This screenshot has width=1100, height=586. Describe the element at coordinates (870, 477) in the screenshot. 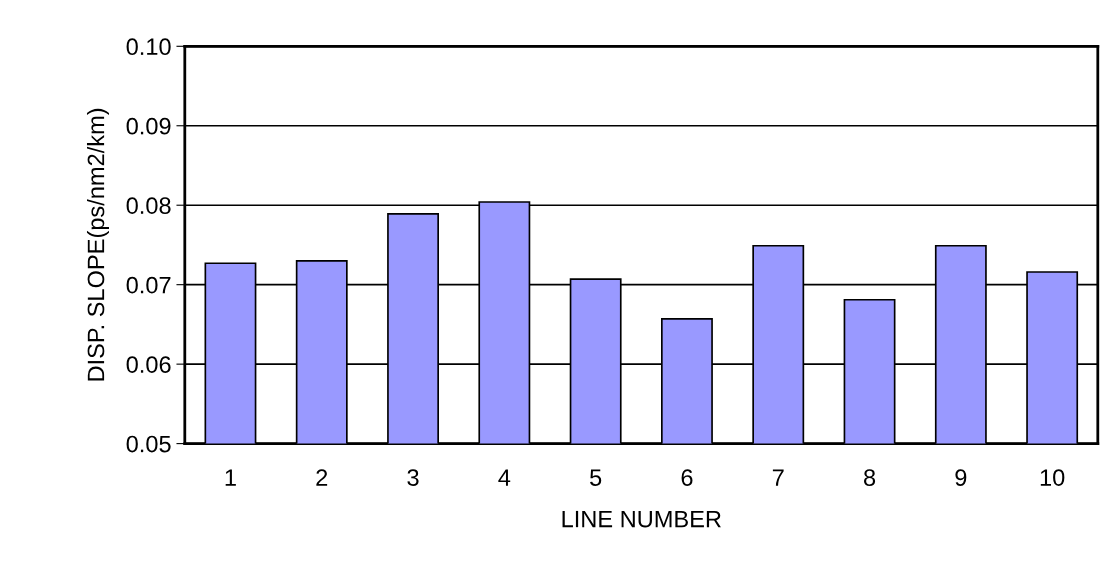

I see `x-tick-label: 8` at that location.